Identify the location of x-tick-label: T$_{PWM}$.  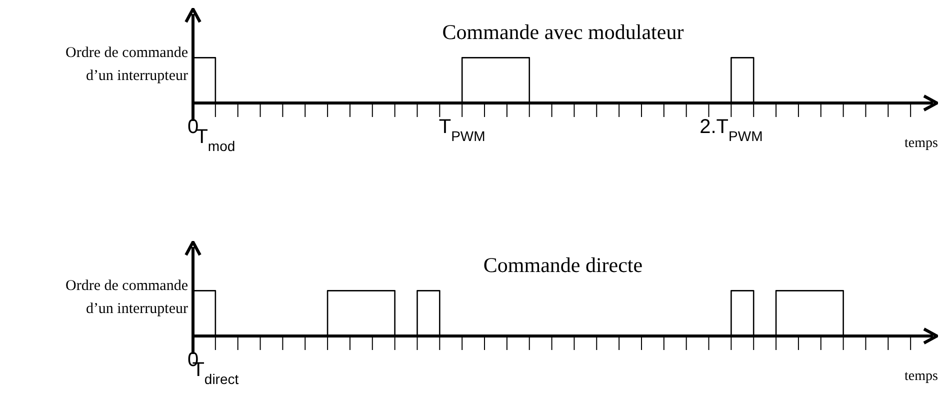
(462, 130).